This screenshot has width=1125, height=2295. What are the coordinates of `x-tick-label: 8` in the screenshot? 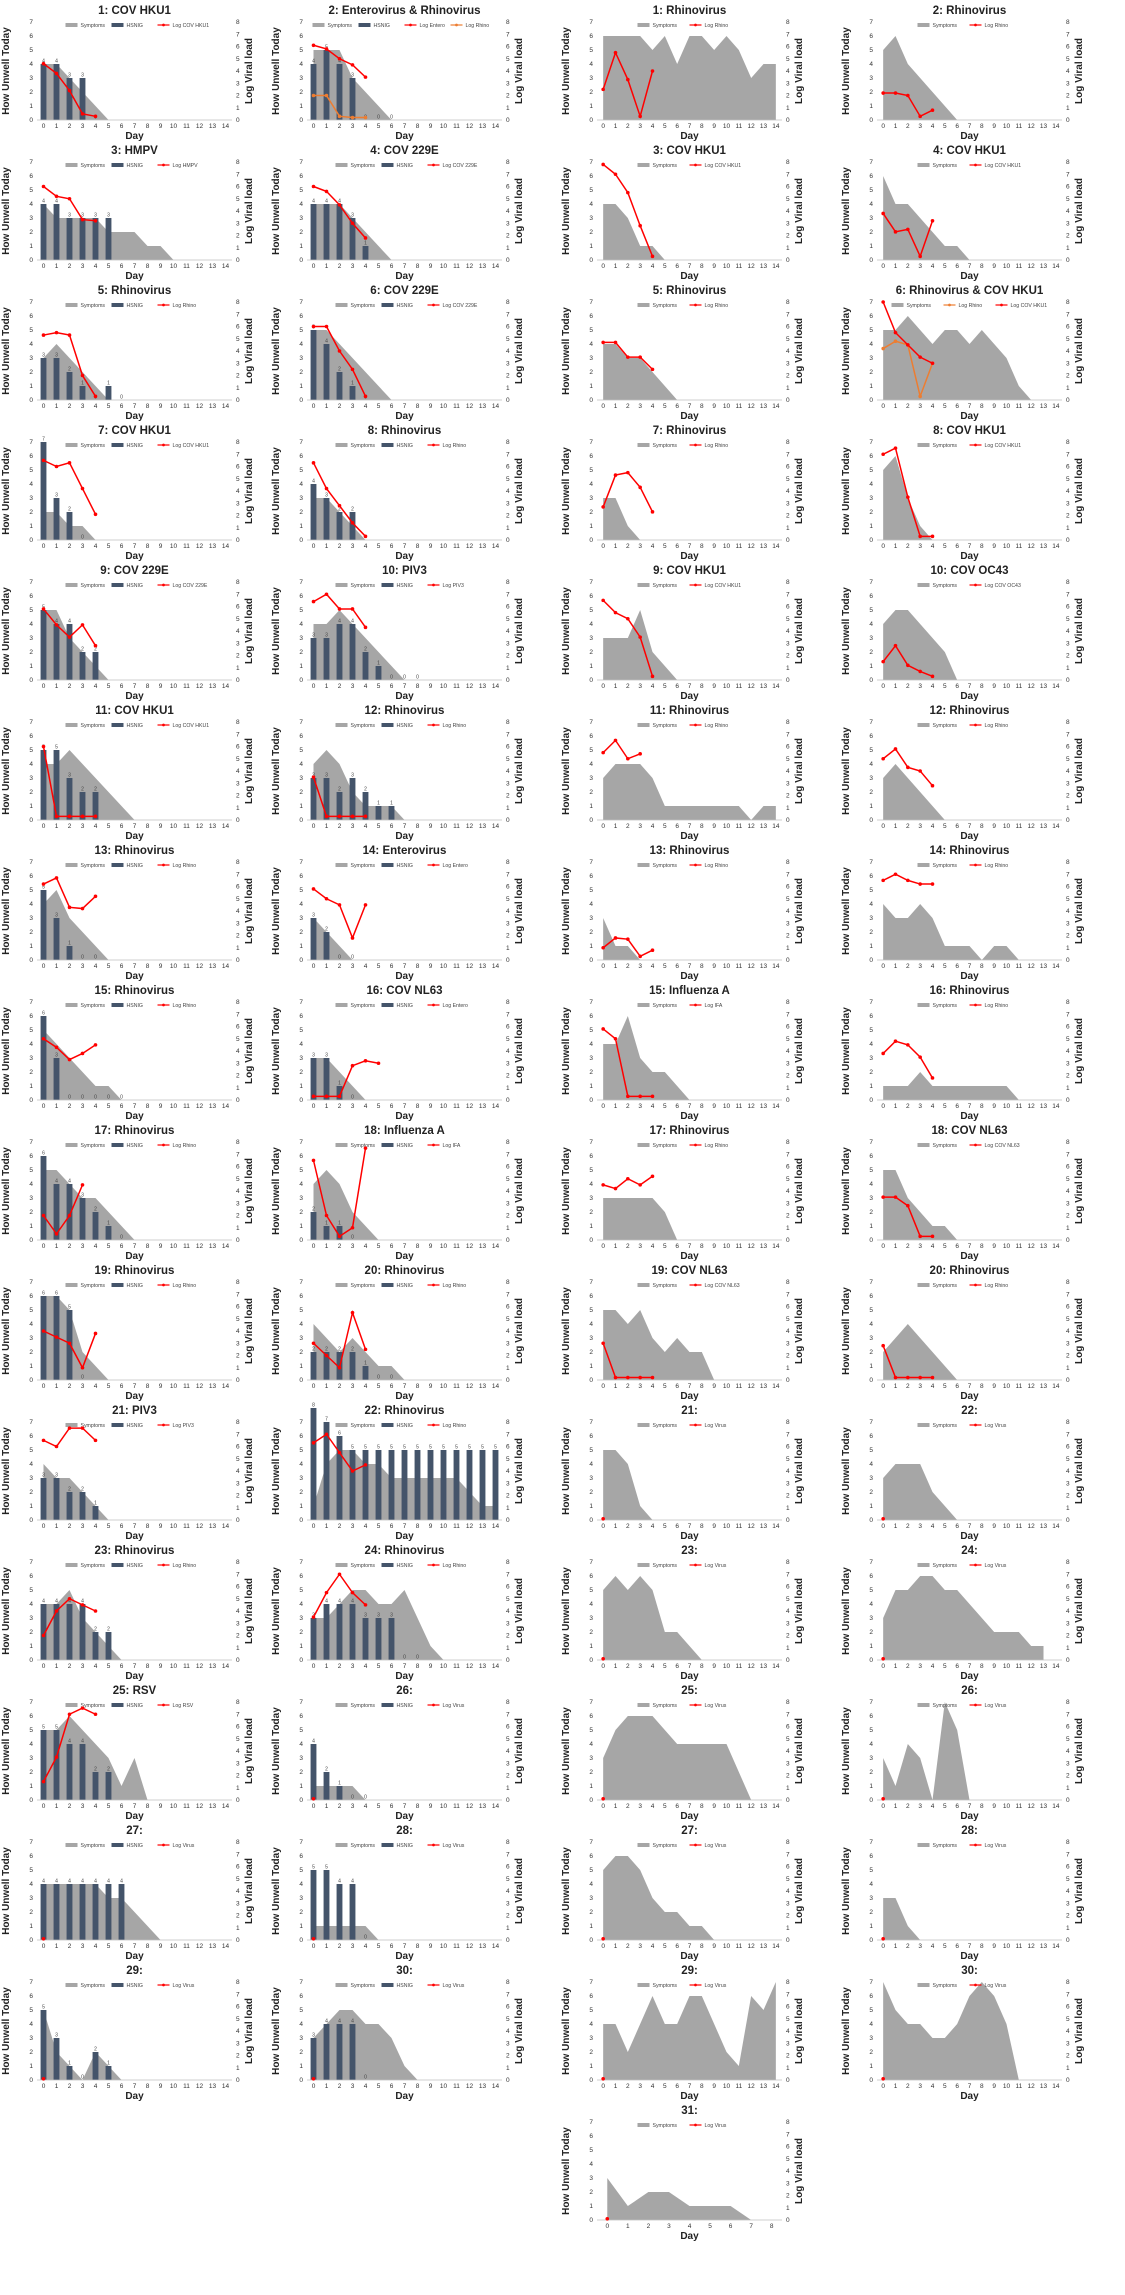 It's located at (982, 1806).